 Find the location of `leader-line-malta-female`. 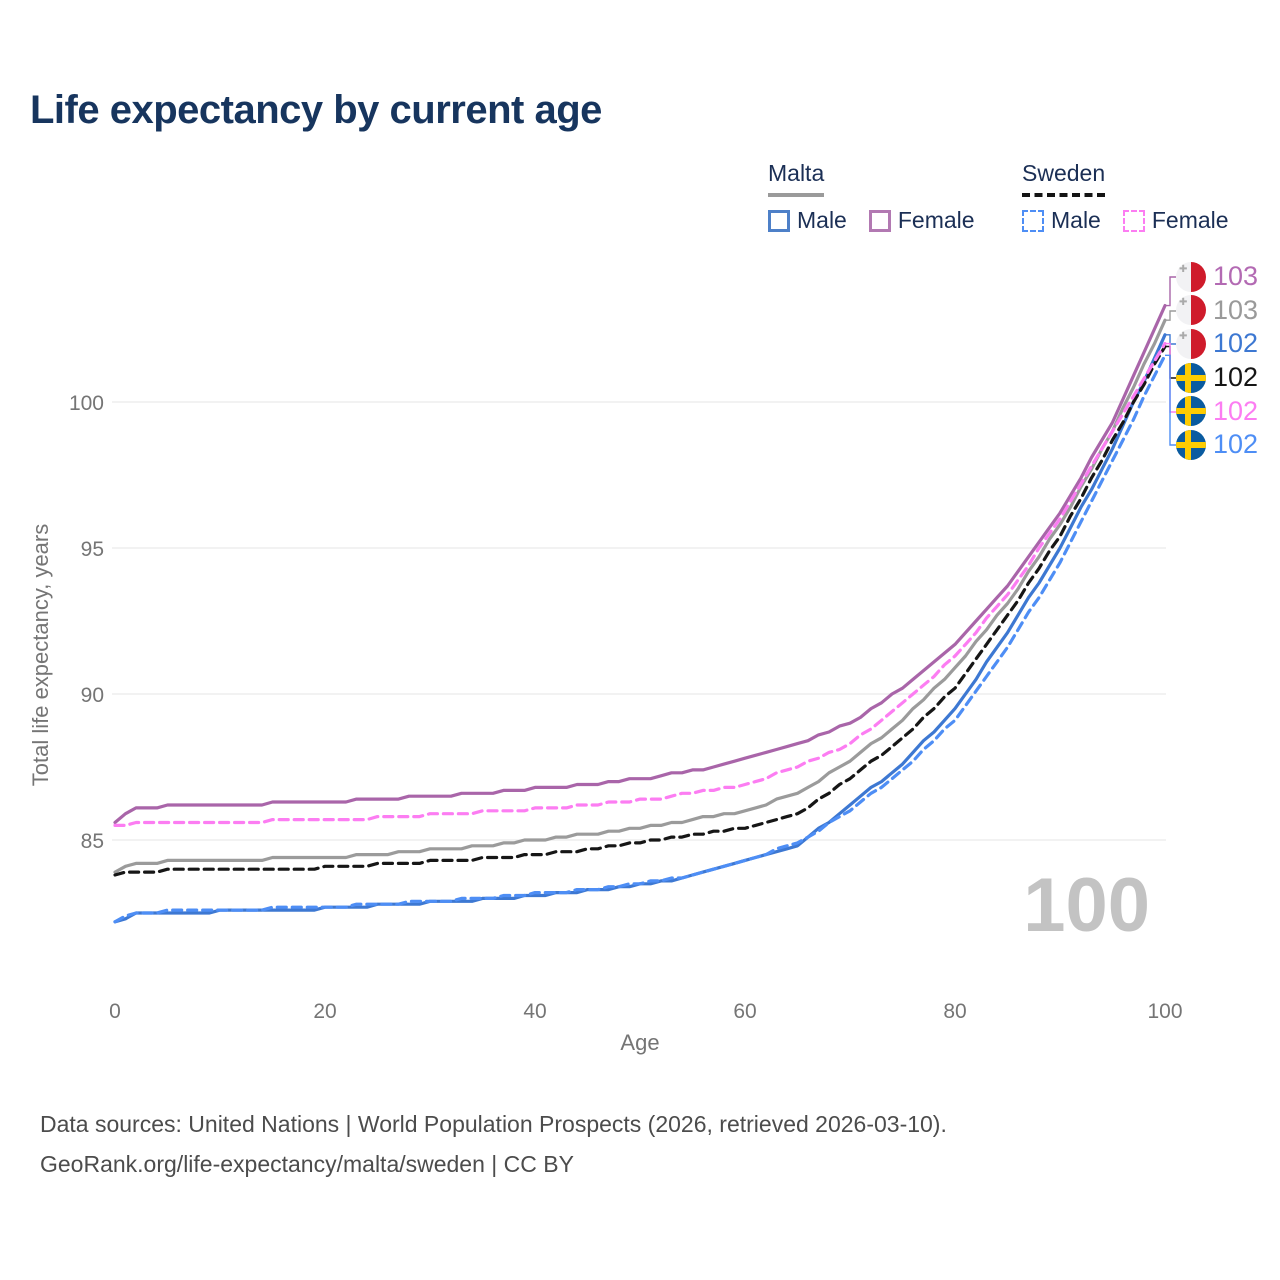

leader-line-malta-female is located at coordinates (1170, 291).